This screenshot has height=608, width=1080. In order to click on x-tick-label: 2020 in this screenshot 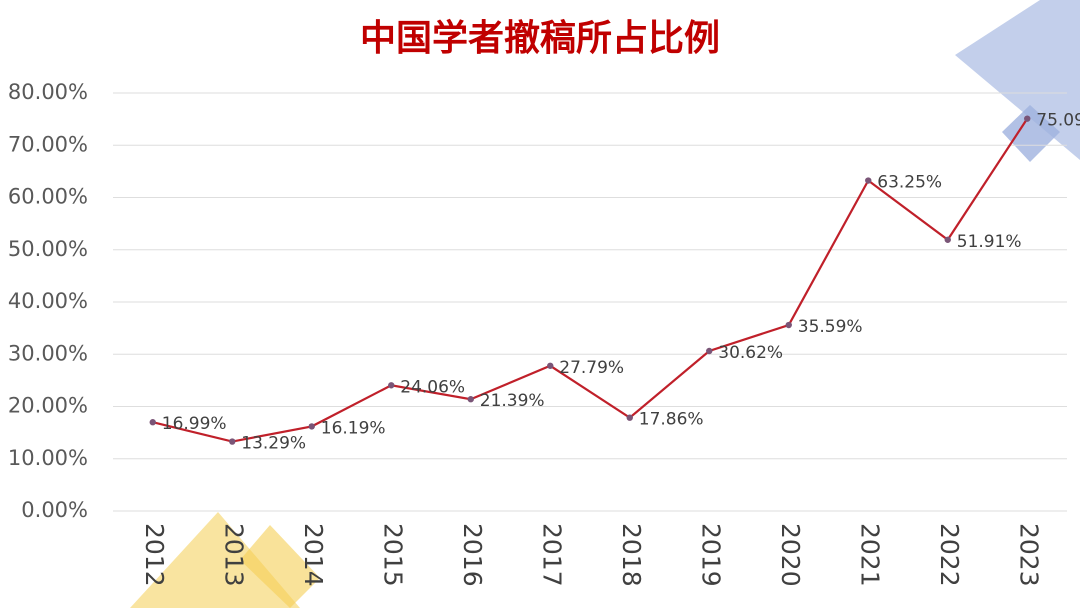, I will do `click(790, 555)`.